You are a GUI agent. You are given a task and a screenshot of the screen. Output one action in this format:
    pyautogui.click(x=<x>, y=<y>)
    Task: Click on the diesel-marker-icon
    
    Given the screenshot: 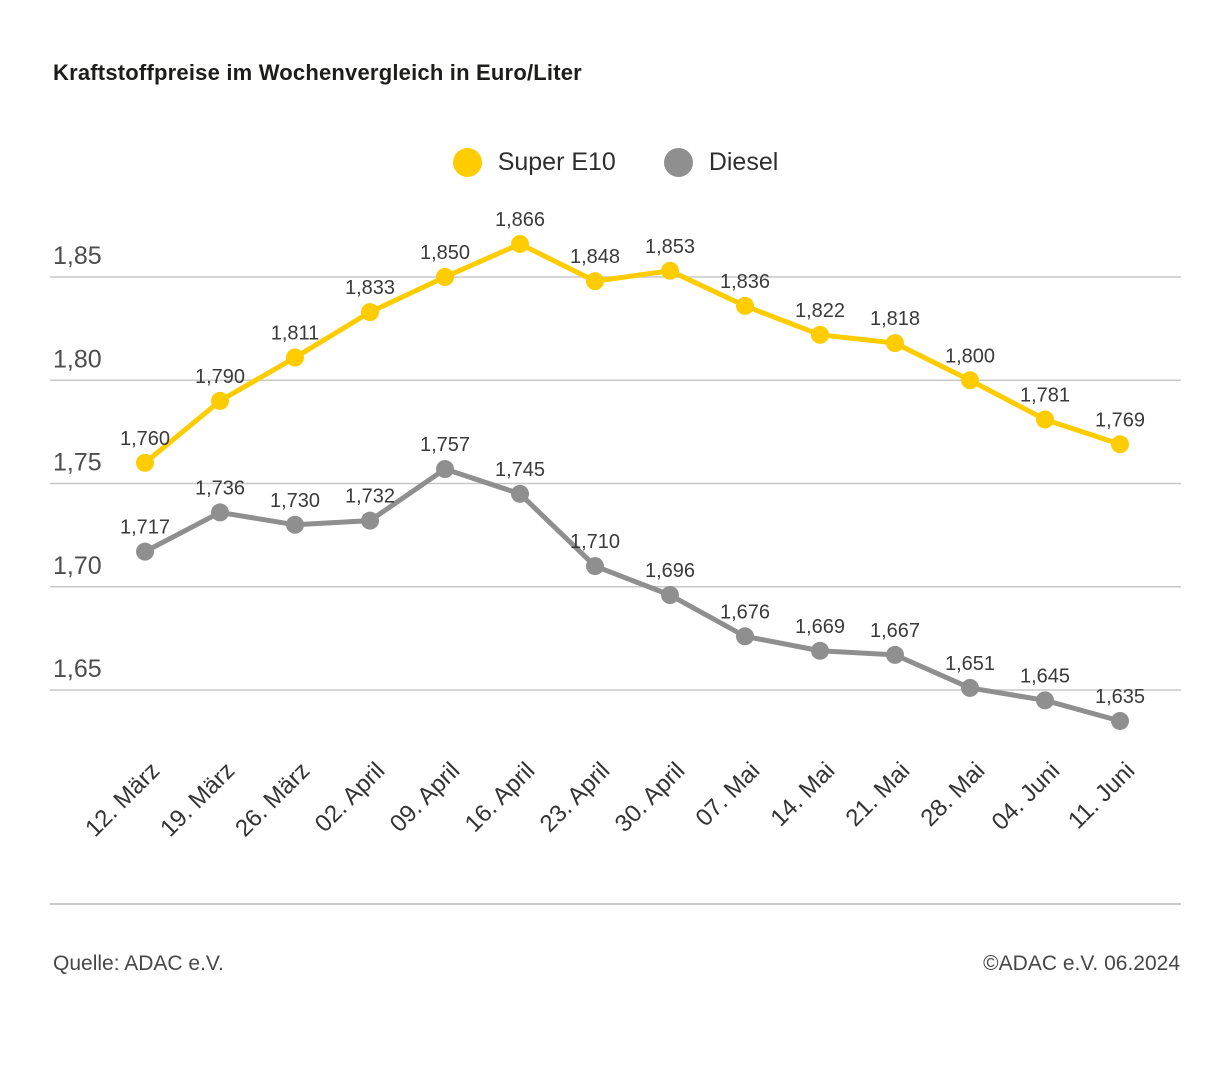 What is the action you would take?
    pyautogui.click(x=678, y=162)
    